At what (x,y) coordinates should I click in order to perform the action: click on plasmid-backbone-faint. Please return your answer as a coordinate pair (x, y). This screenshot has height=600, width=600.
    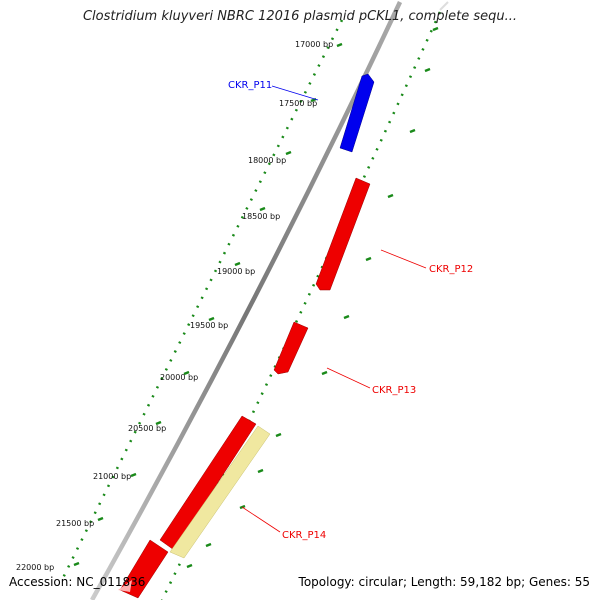
    Looking at the image, I should click on (444, 6).